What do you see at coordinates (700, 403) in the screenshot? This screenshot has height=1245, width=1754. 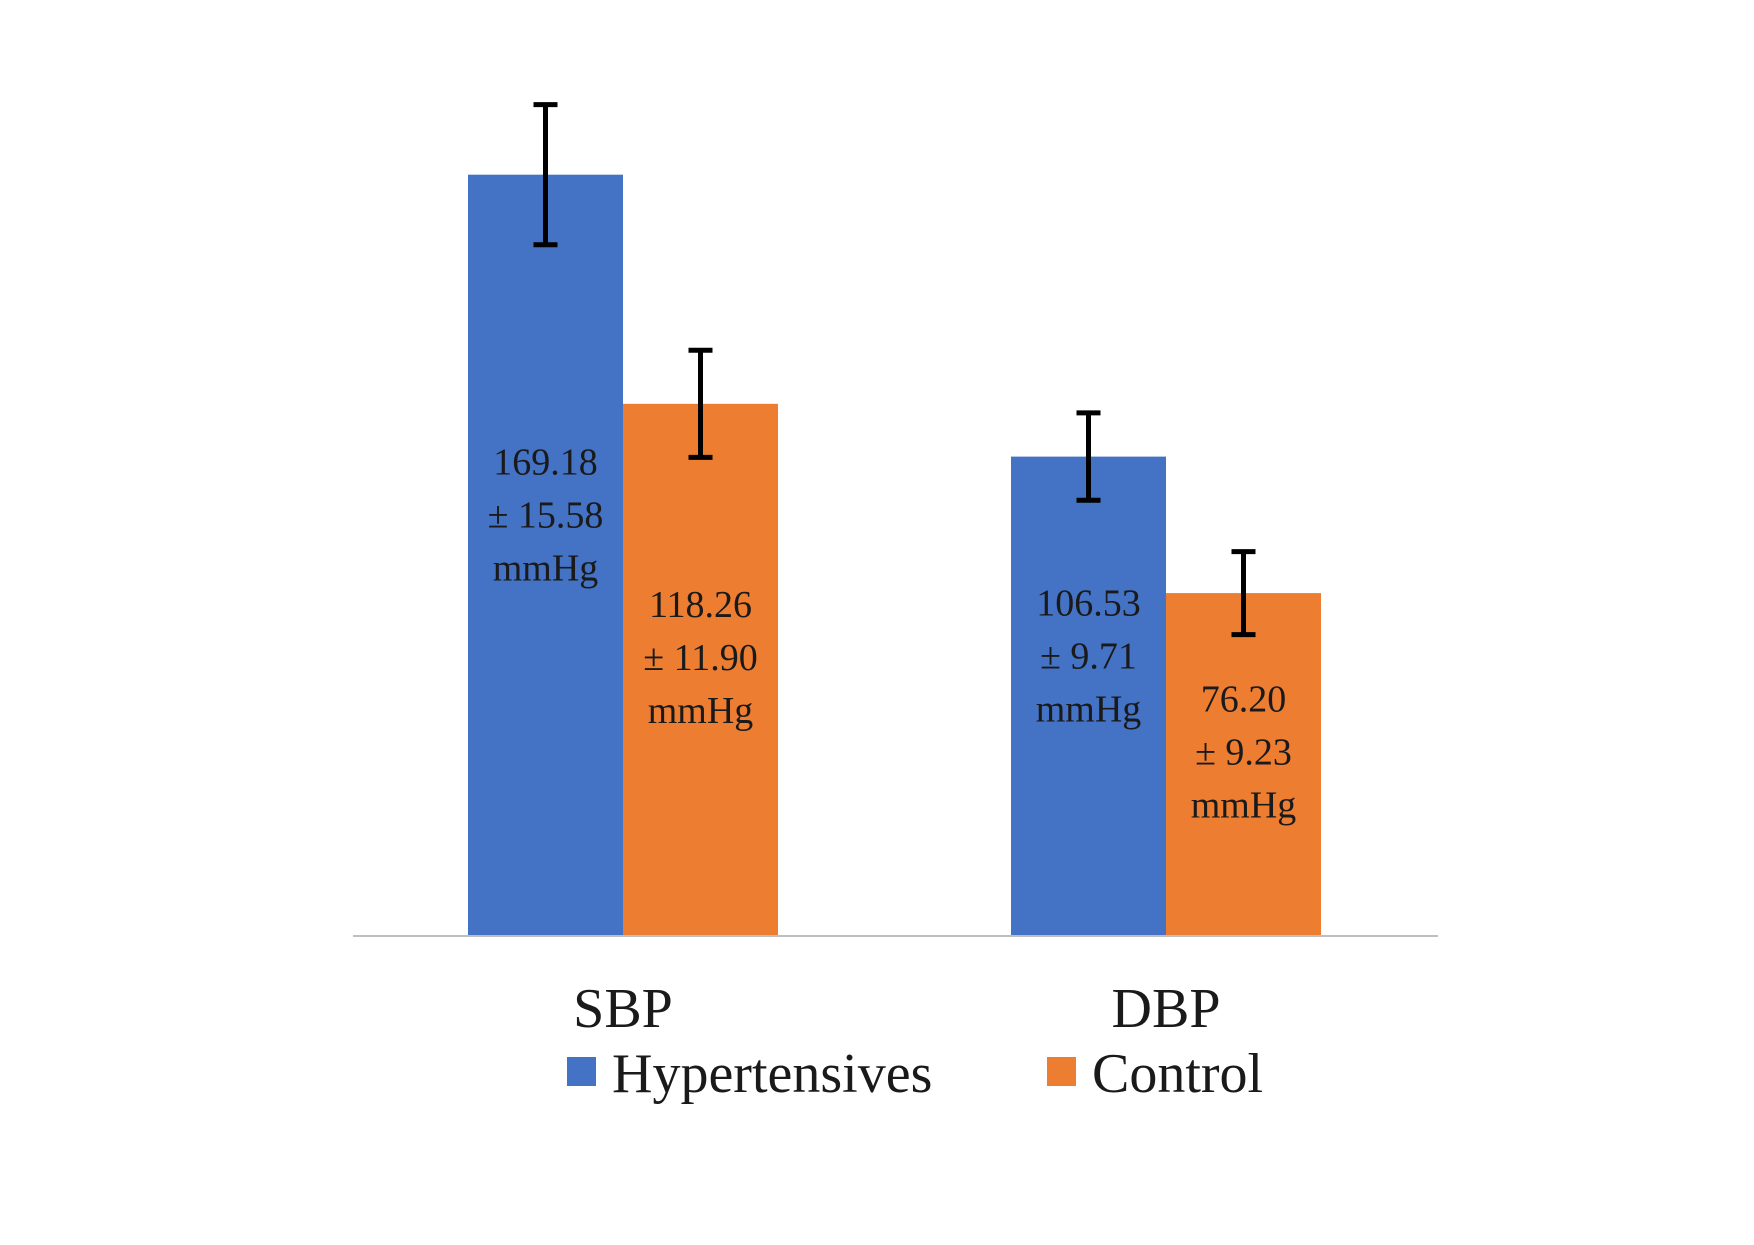 I see `error-bar-control-sbp` at bounding box center [700, 403].